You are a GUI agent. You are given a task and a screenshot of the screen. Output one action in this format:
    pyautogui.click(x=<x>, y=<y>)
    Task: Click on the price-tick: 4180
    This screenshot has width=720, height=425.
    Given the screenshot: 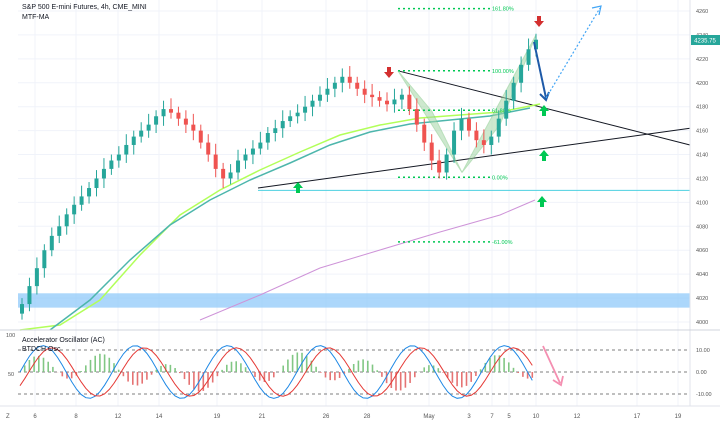 What is the action you would take?
    pyautogui.click(x=702, y=108)
    